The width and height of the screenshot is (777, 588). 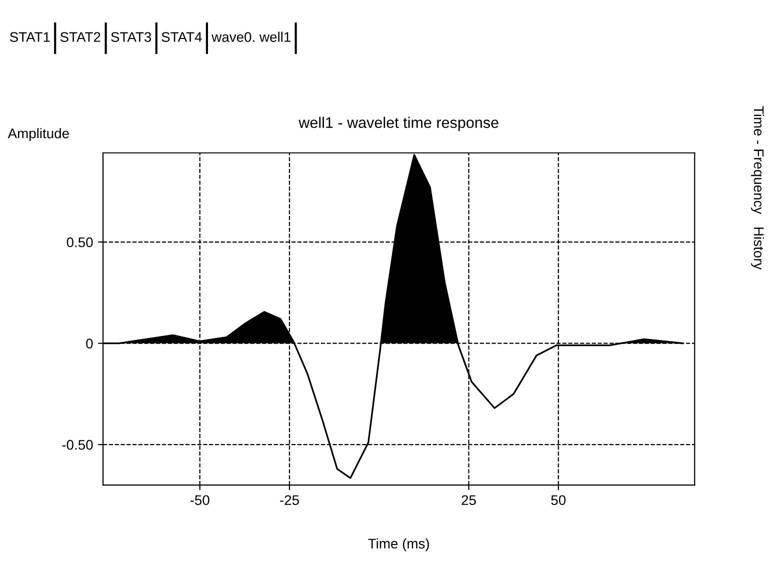 What do you see at coordinates (398, 124) in the screenshot?
I see `chart-title: well1 - wavelet time response` at bounding box center [398, 124].